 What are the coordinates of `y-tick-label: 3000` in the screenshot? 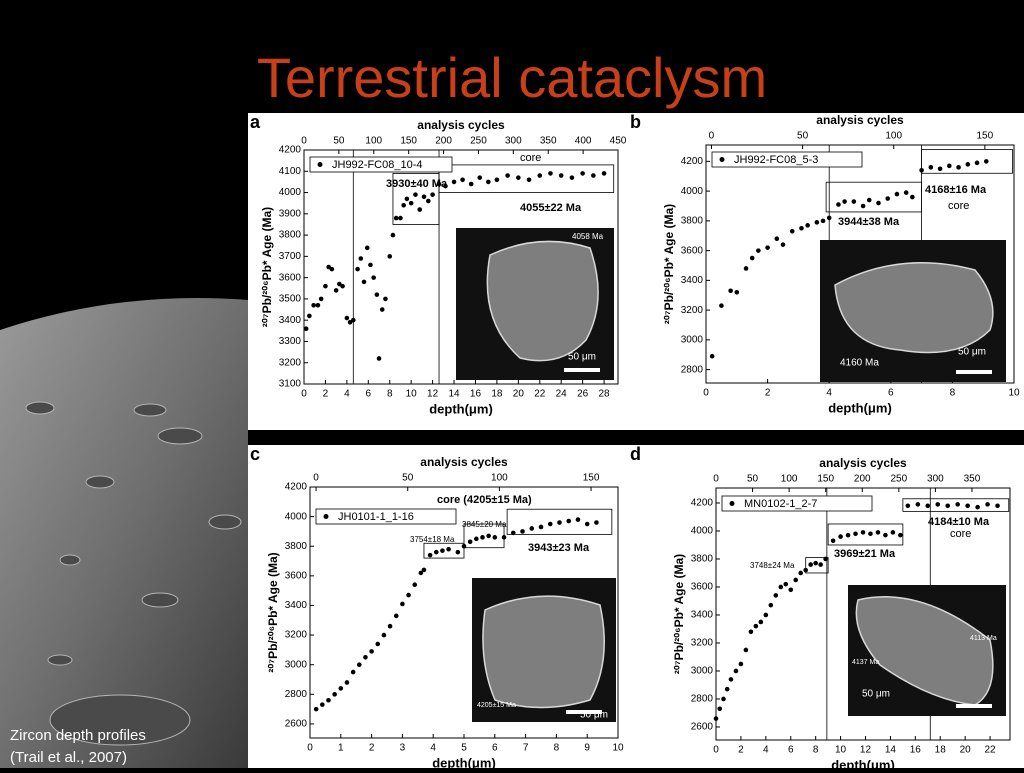 It's located at (296, 664).